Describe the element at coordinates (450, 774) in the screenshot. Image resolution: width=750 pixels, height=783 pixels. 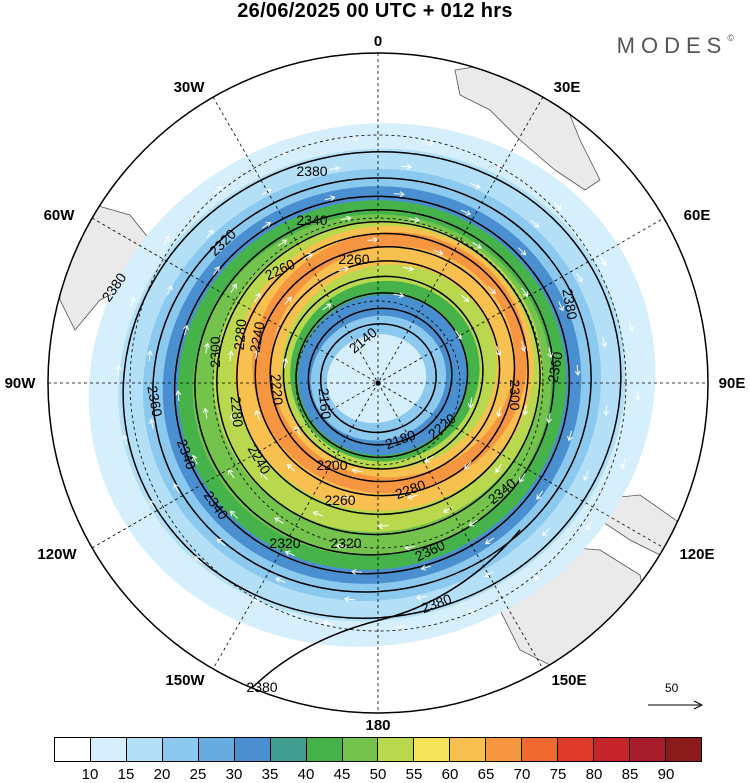
I see `colorbar-tick-label: 60` at that location.